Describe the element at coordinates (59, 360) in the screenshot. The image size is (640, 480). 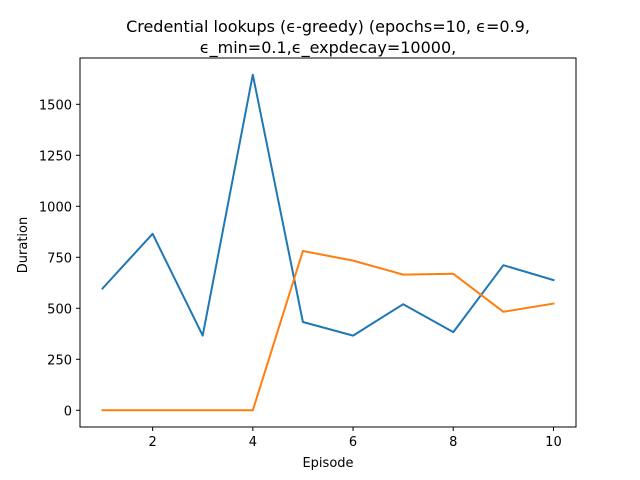
I see `y-tick-label: 250` at that location.